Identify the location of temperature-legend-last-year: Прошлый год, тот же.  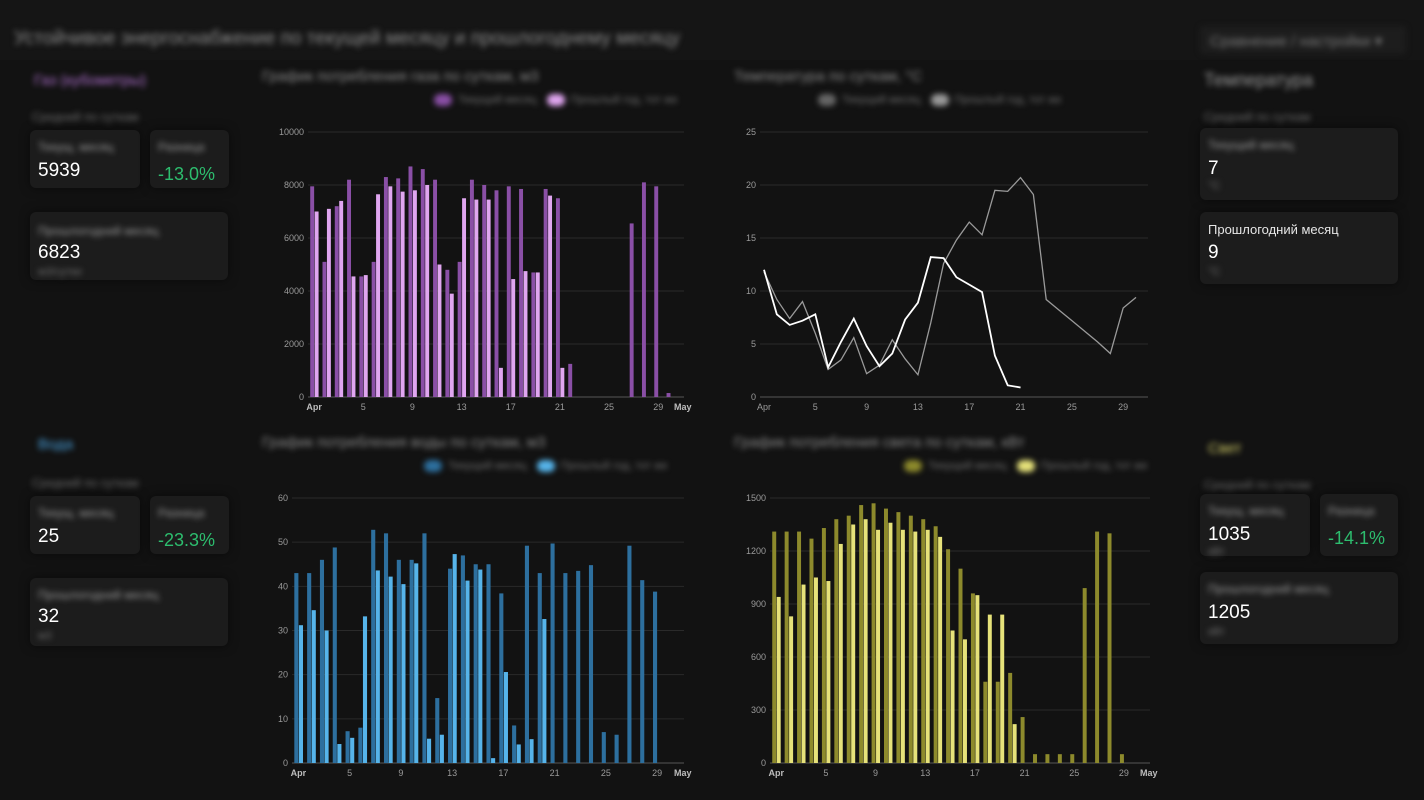
(996, 100).